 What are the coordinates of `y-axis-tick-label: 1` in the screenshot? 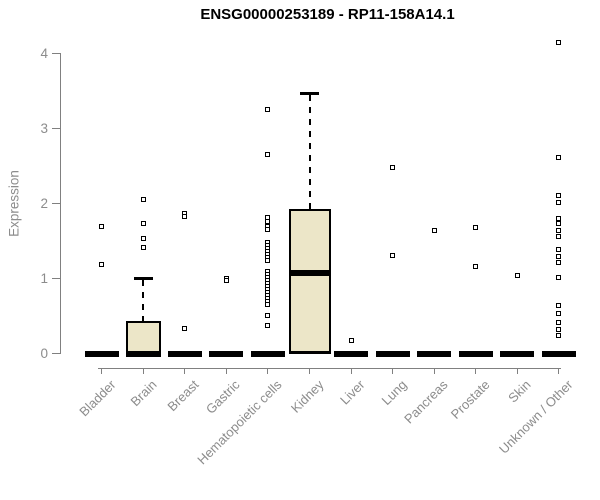 It's located at (44, 278).